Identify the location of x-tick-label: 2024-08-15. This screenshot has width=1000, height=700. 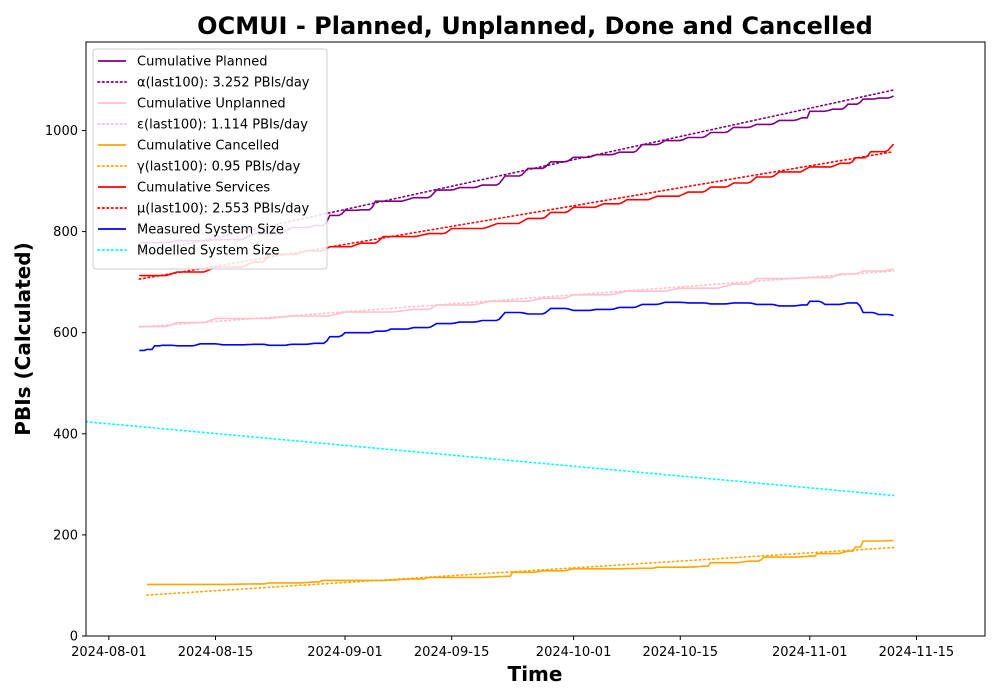
(216, 652).